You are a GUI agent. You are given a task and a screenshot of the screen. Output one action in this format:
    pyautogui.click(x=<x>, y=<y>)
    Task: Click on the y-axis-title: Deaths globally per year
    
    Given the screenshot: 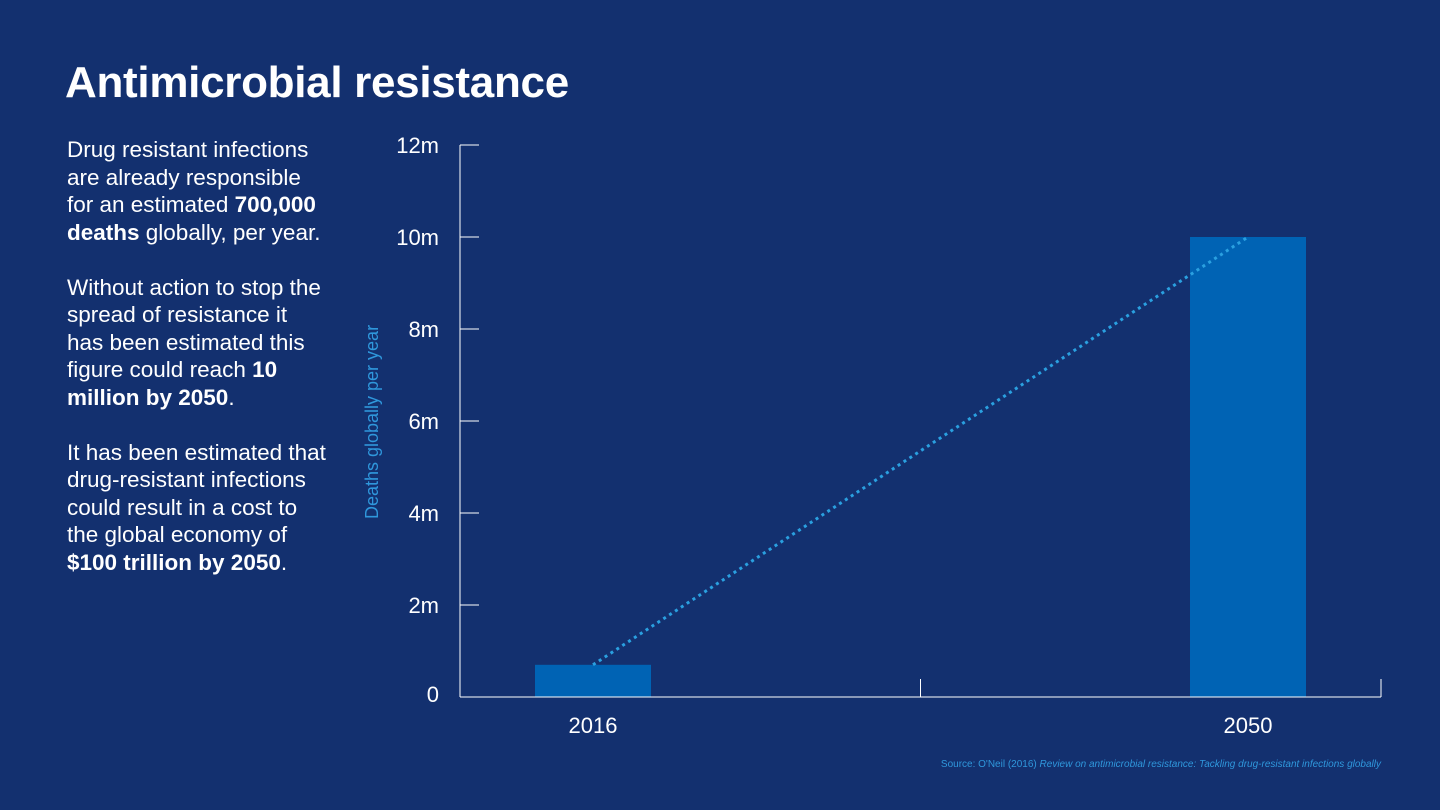 What is the action you would take?
    pyautogui.click(x=372, y=422)
    